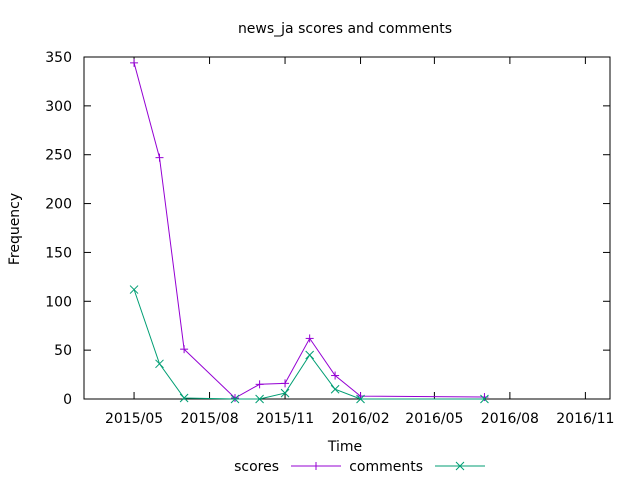  I want to click on x-tick-label: 2016/11, so click(585, 419).